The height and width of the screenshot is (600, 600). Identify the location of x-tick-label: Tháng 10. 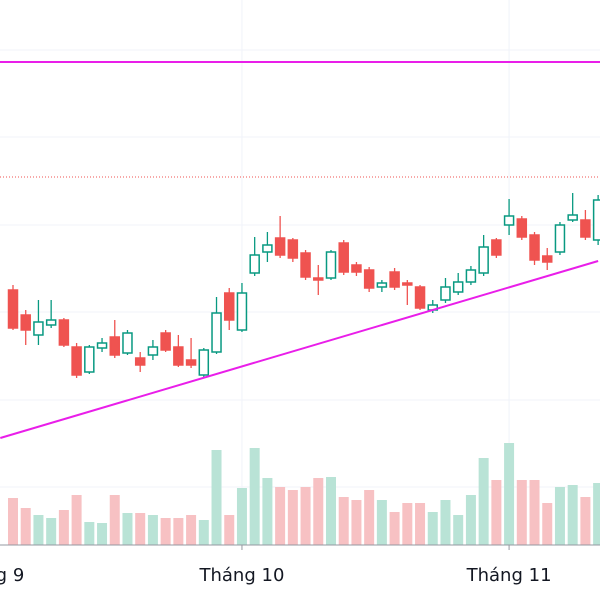
(242, 575).